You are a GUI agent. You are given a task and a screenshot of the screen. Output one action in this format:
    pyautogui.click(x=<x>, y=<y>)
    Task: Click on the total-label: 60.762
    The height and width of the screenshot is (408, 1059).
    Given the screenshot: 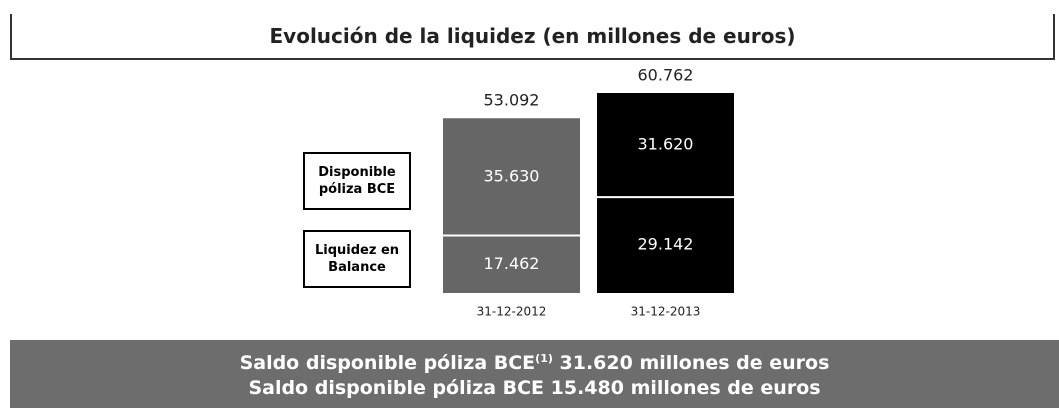 What is the action you would take?
    pyautogui.click(x=666, y=75)
    